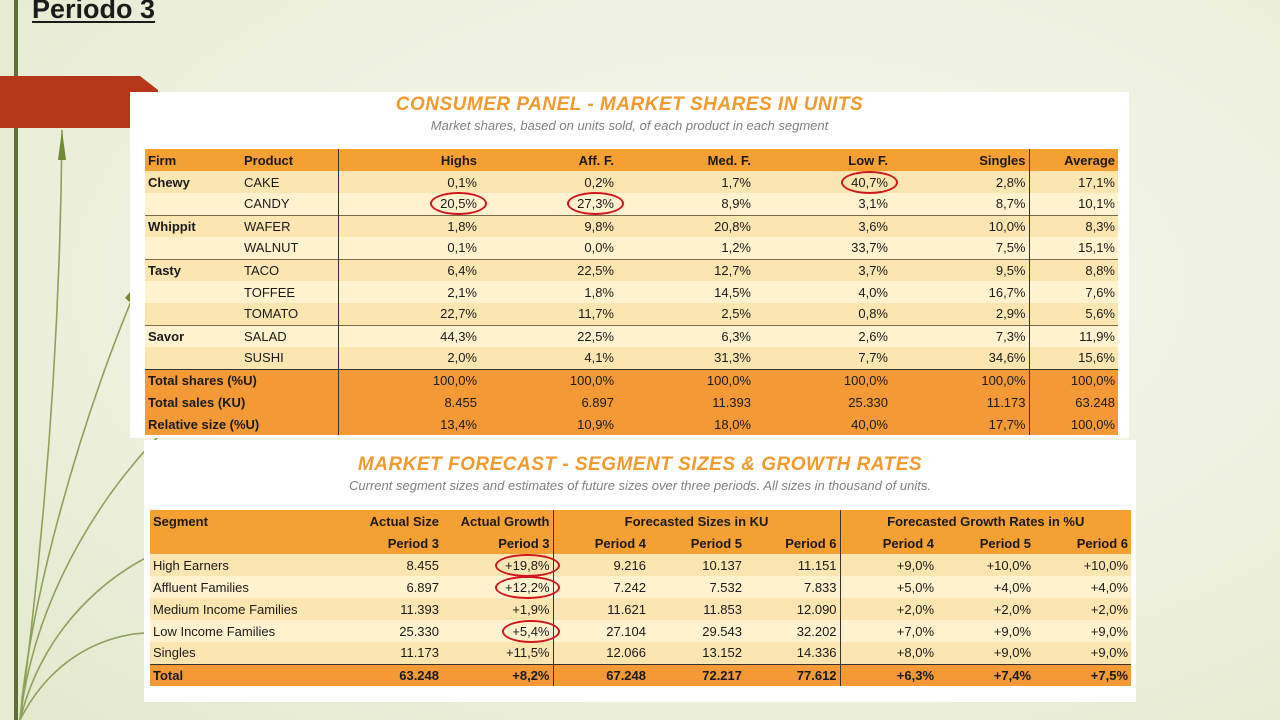 The image size is (1280, 720). I want to click on product-cell: WALNUT, so click(290, 248).